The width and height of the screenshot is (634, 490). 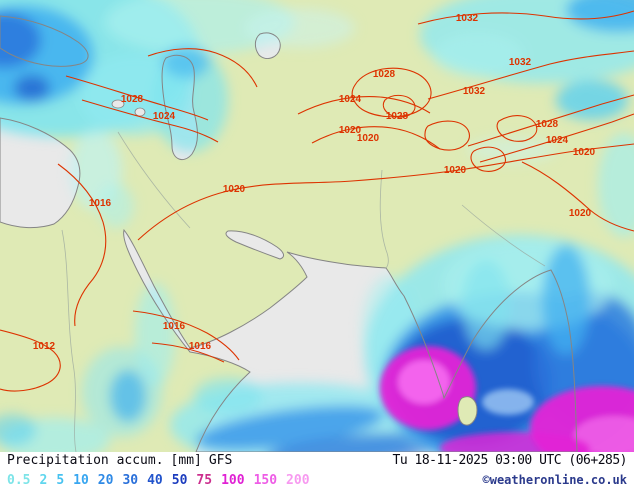 What do you see at coordinates (510, 460) in the screenshot?
I see `valid-datetime: Tu 18-11-2025 03:00 UTC (06+285)` at bounding box center [510, 460].